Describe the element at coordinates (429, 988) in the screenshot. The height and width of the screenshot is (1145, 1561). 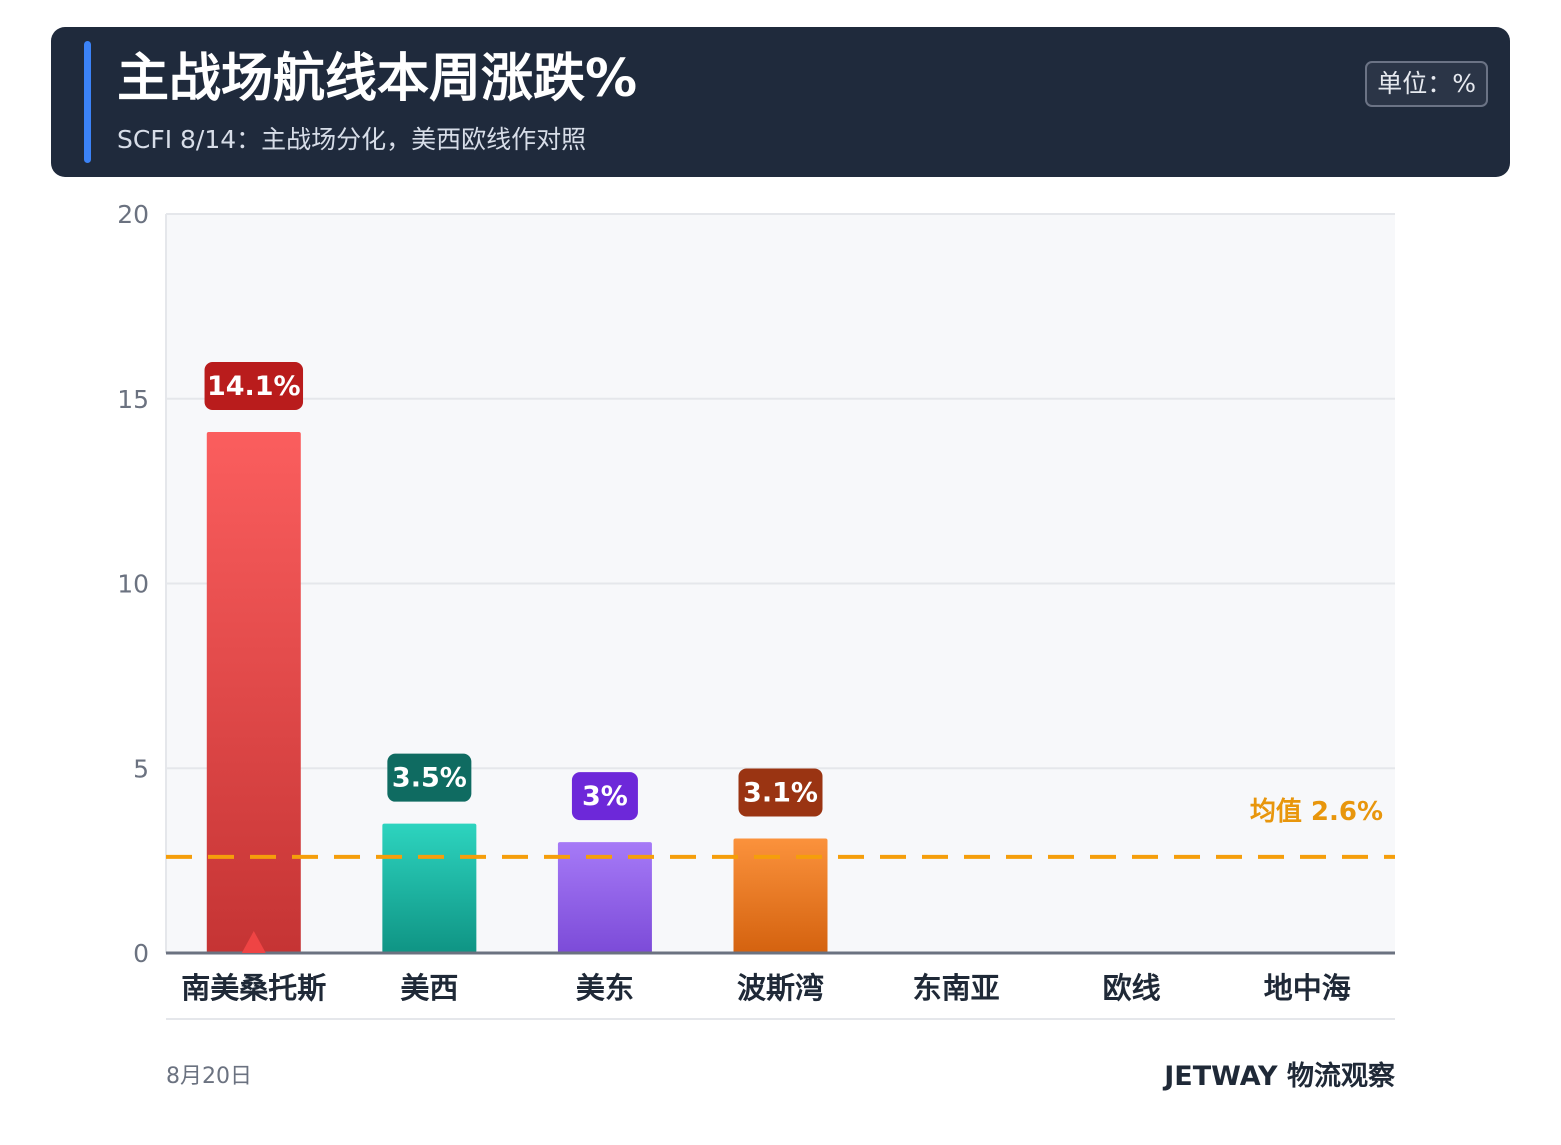
I see `x-category-label: 美西` at that location.